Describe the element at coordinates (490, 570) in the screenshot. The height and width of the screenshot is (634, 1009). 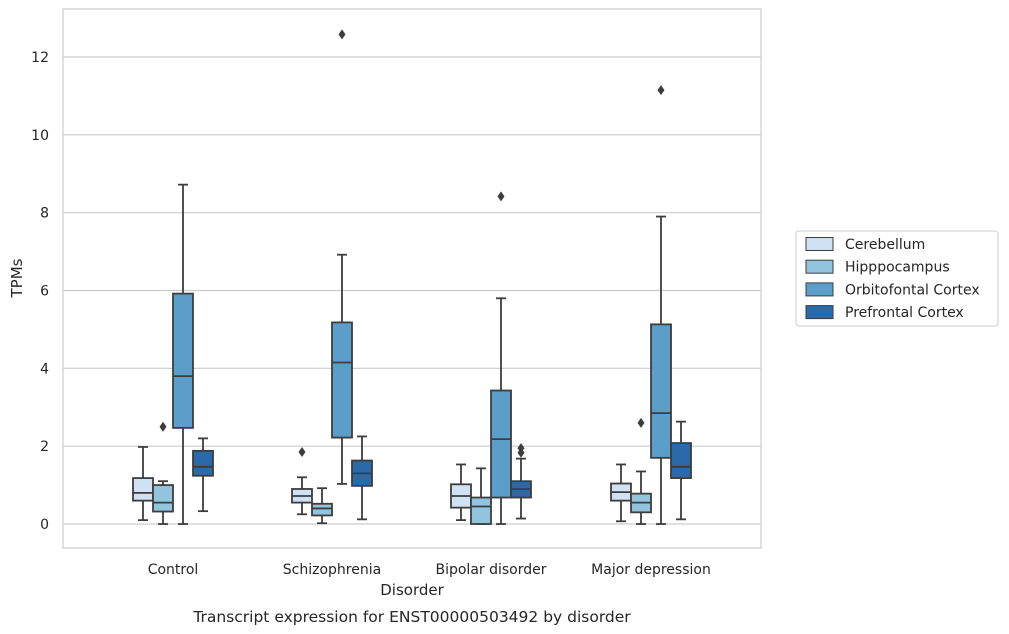
I see `x-tick-label: Bipolar disorder` at that location.